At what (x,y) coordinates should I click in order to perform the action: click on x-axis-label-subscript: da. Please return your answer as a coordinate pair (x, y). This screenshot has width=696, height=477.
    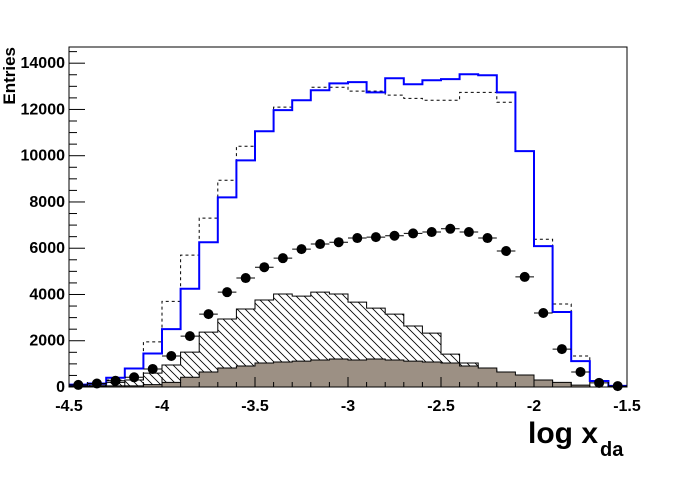
    Looking at the image, I should click on (612, 450).